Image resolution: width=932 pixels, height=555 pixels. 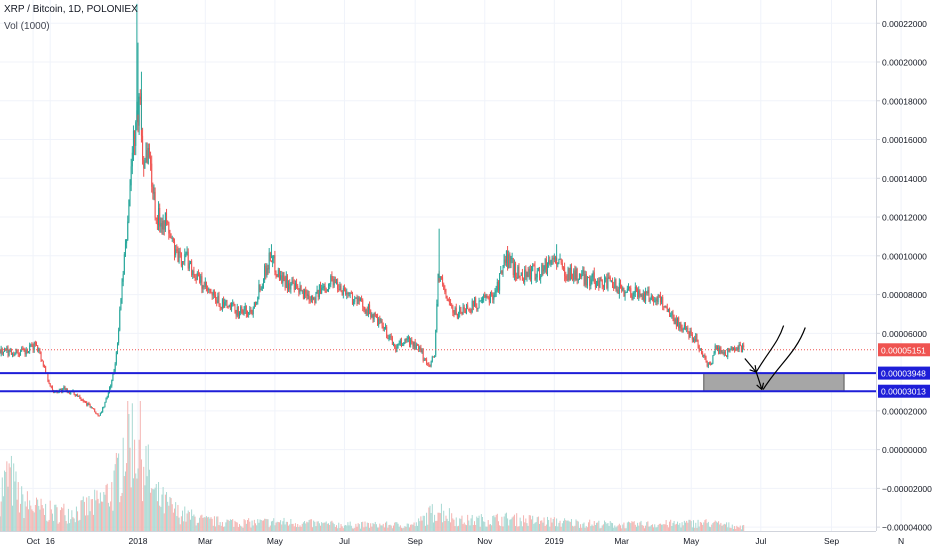 I want to click on price-label: 0.00003013, so click(x=903, y=392).